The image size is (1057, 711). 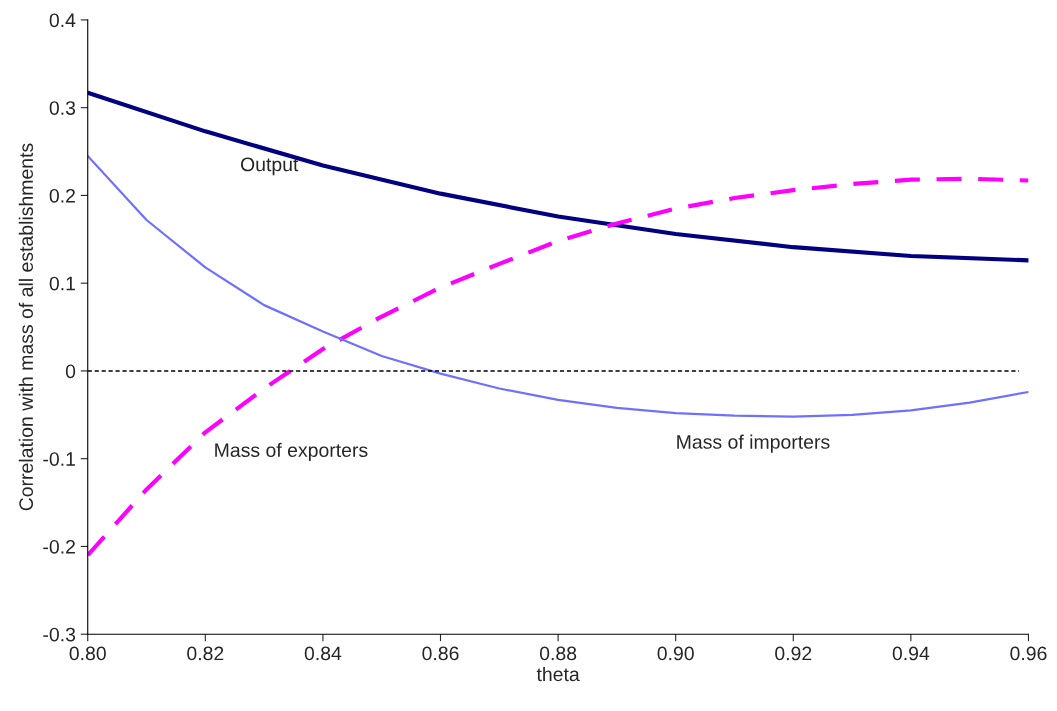 I want to click on x-tick-label: 0.96, so click(x=1028, y=653).